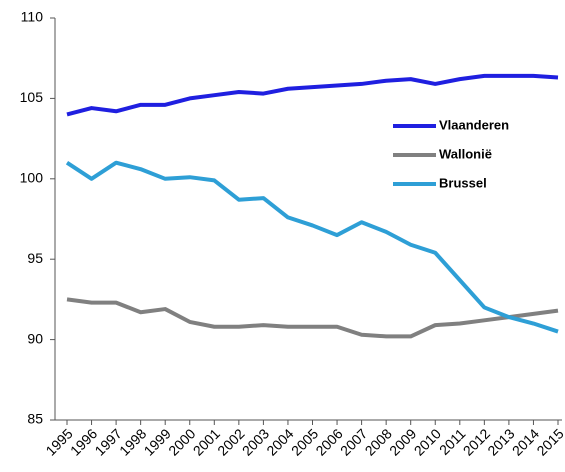 Image resolution: width=565 pixels, height=472 pixels. What do you see at coordinates (35, 419) in the screenshot?
I see `y-tick-label: 85` at bounding box center [35, 419].